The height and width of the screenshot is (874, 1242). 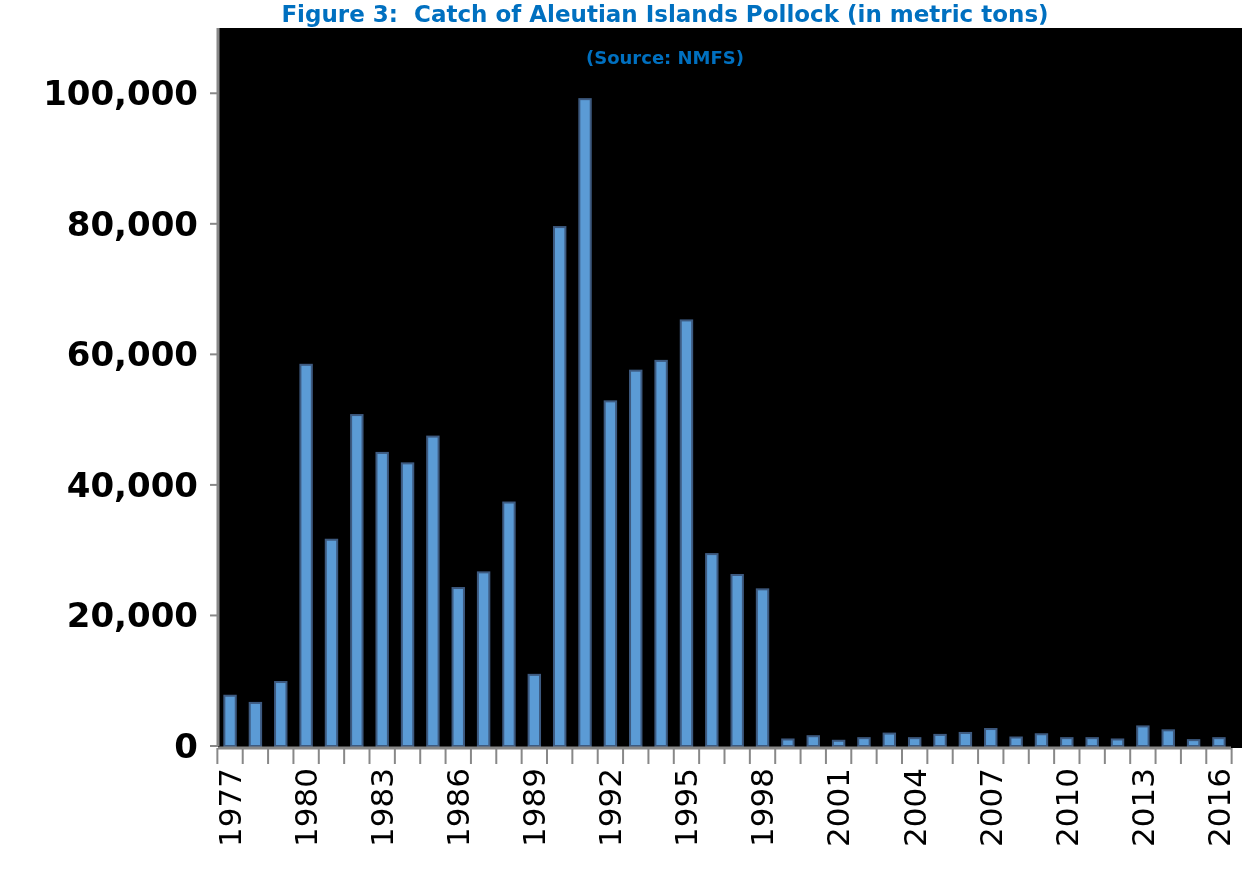 What do you see at coordinates (120, 93) in the screenshot?
I see `y-tick-label: 100,000` at bounding box center [120, 93].